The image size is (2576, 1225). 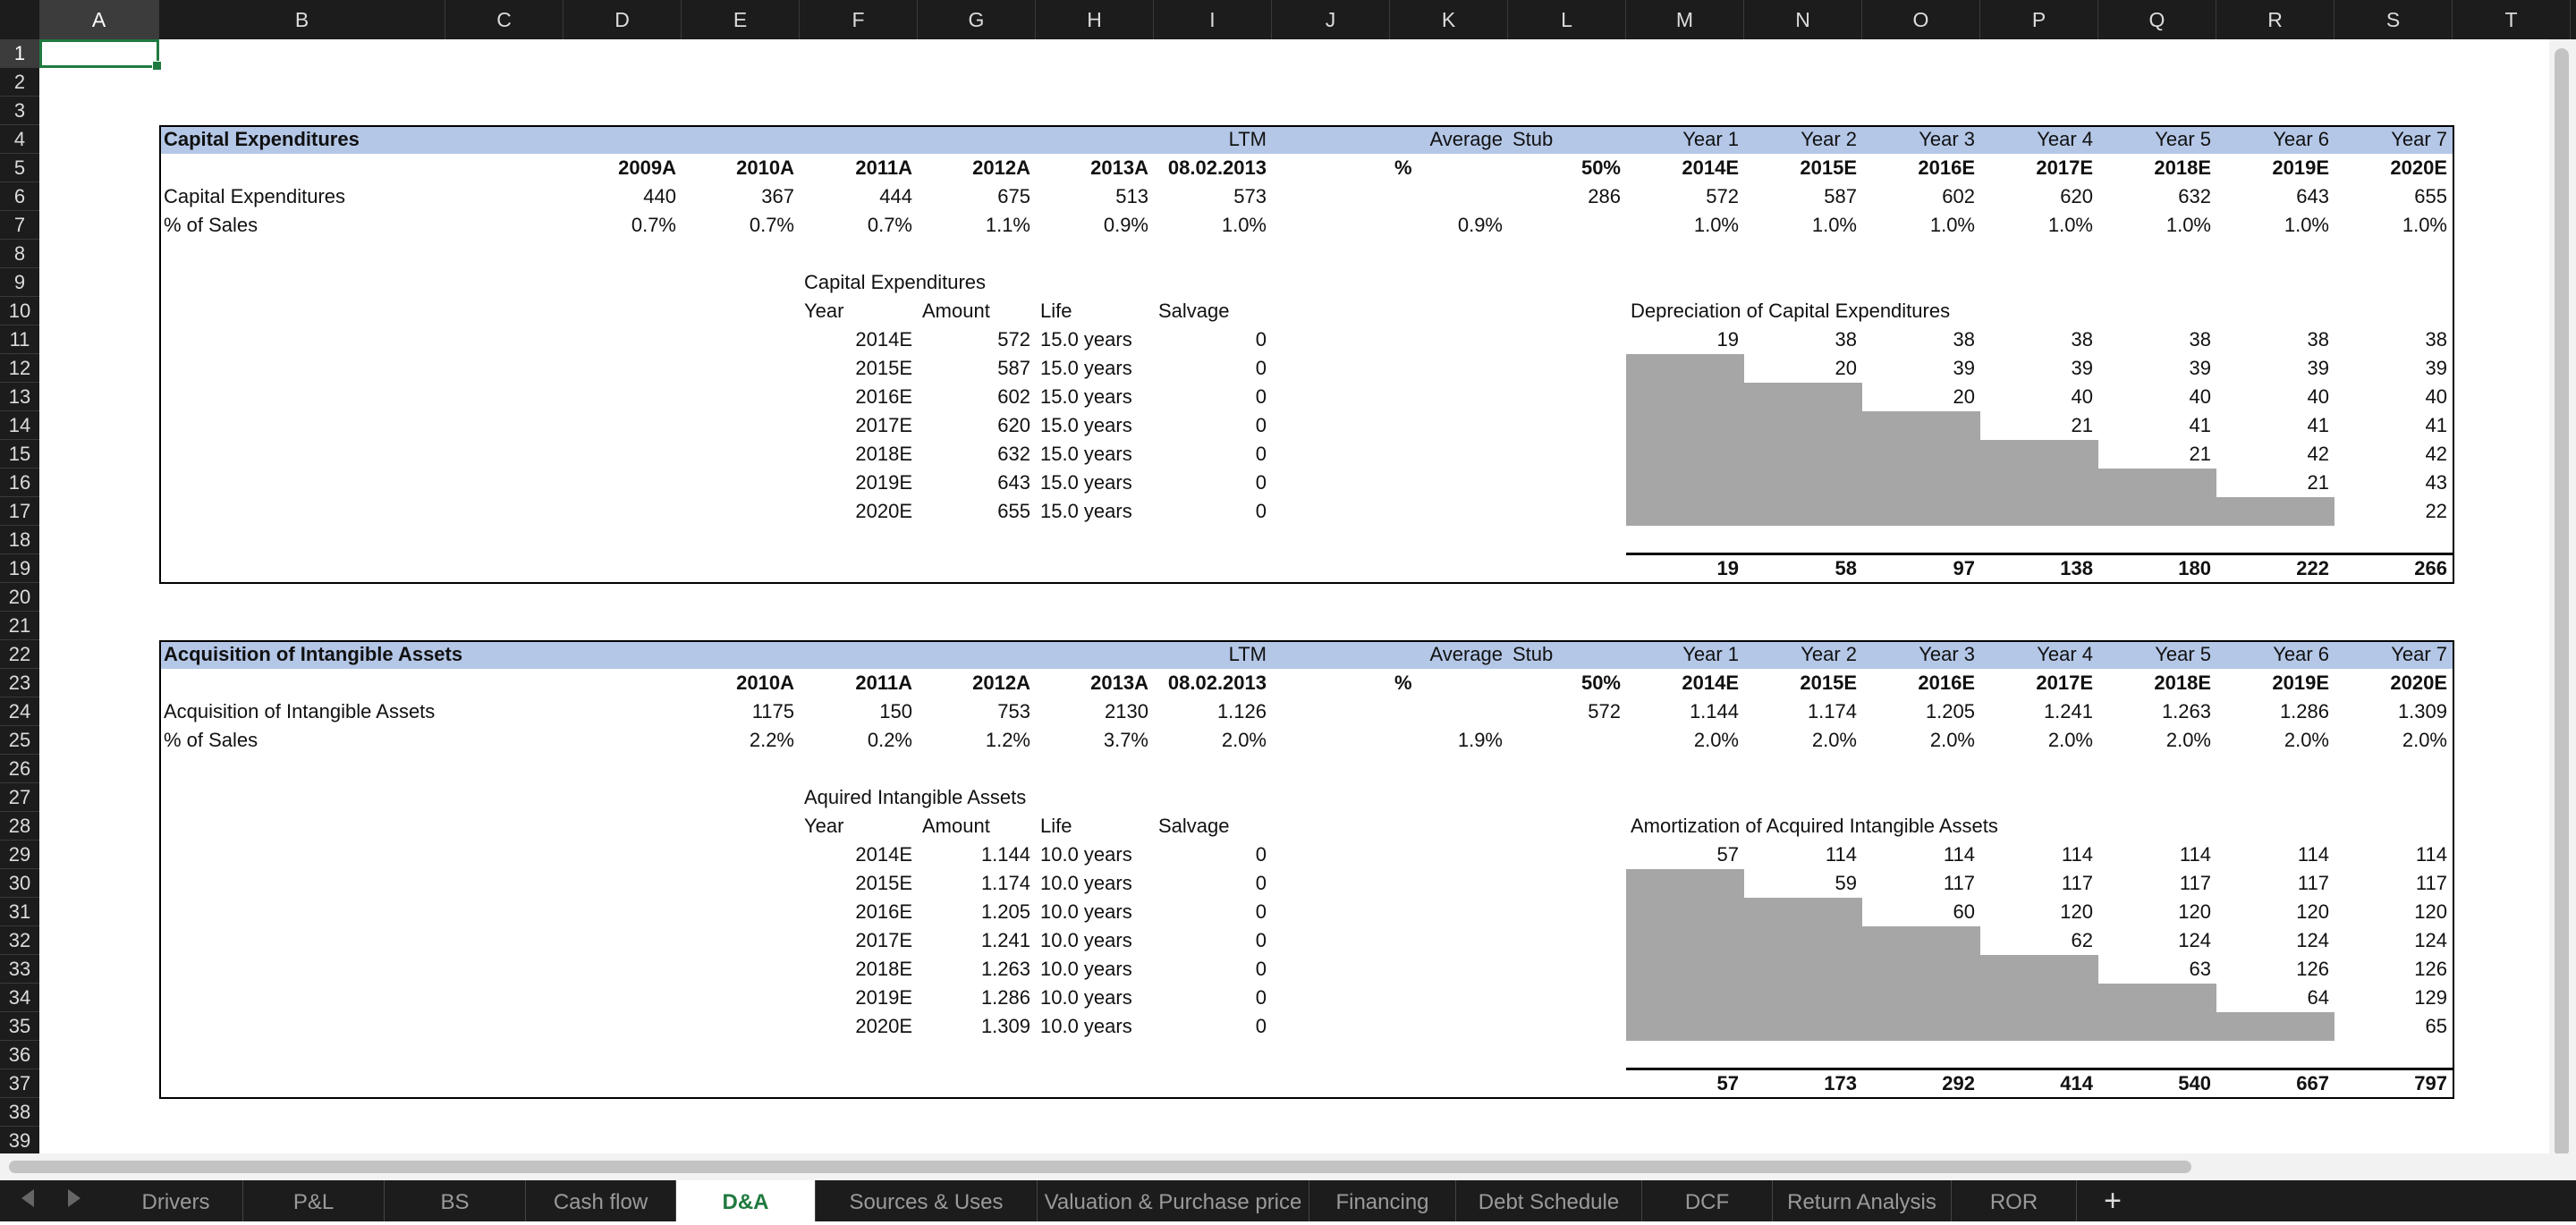 What do you see at coordinates (313, 654) in the screenshot?
I see `section-title: Acquisition of Intangible Assets` at bounding box center [313, 654].